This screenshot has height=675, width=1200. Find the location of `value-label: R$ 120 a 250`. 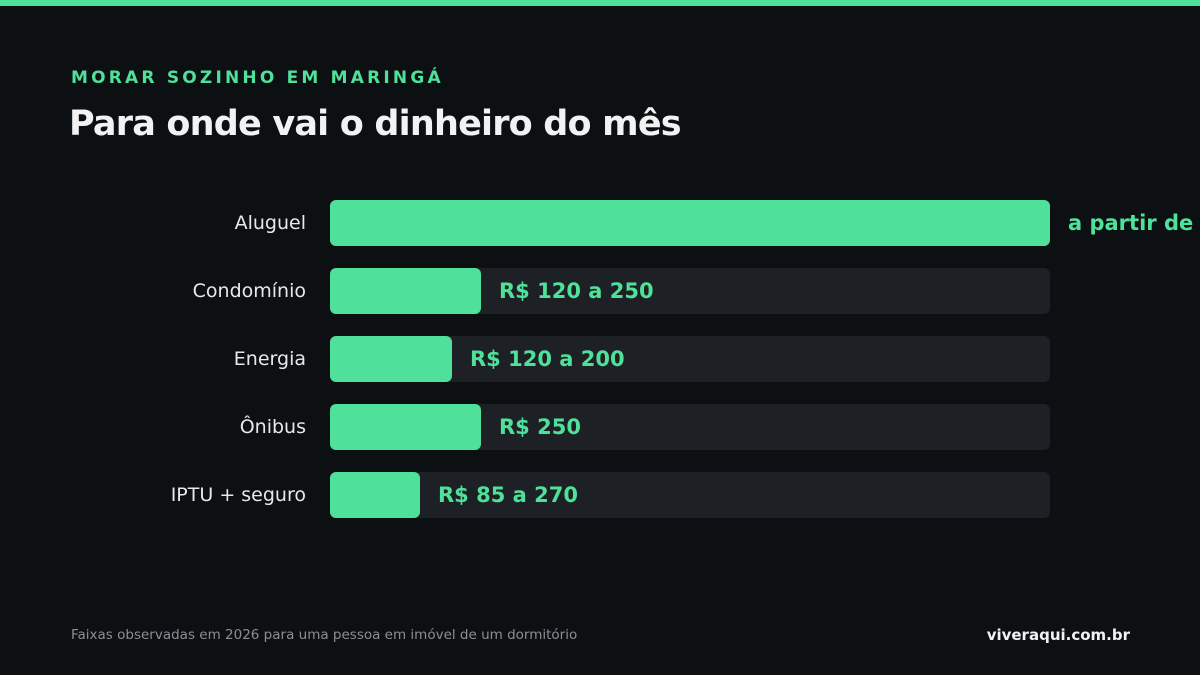

value-label: R$ 120 a 250 is located at coordinates (576, 291).